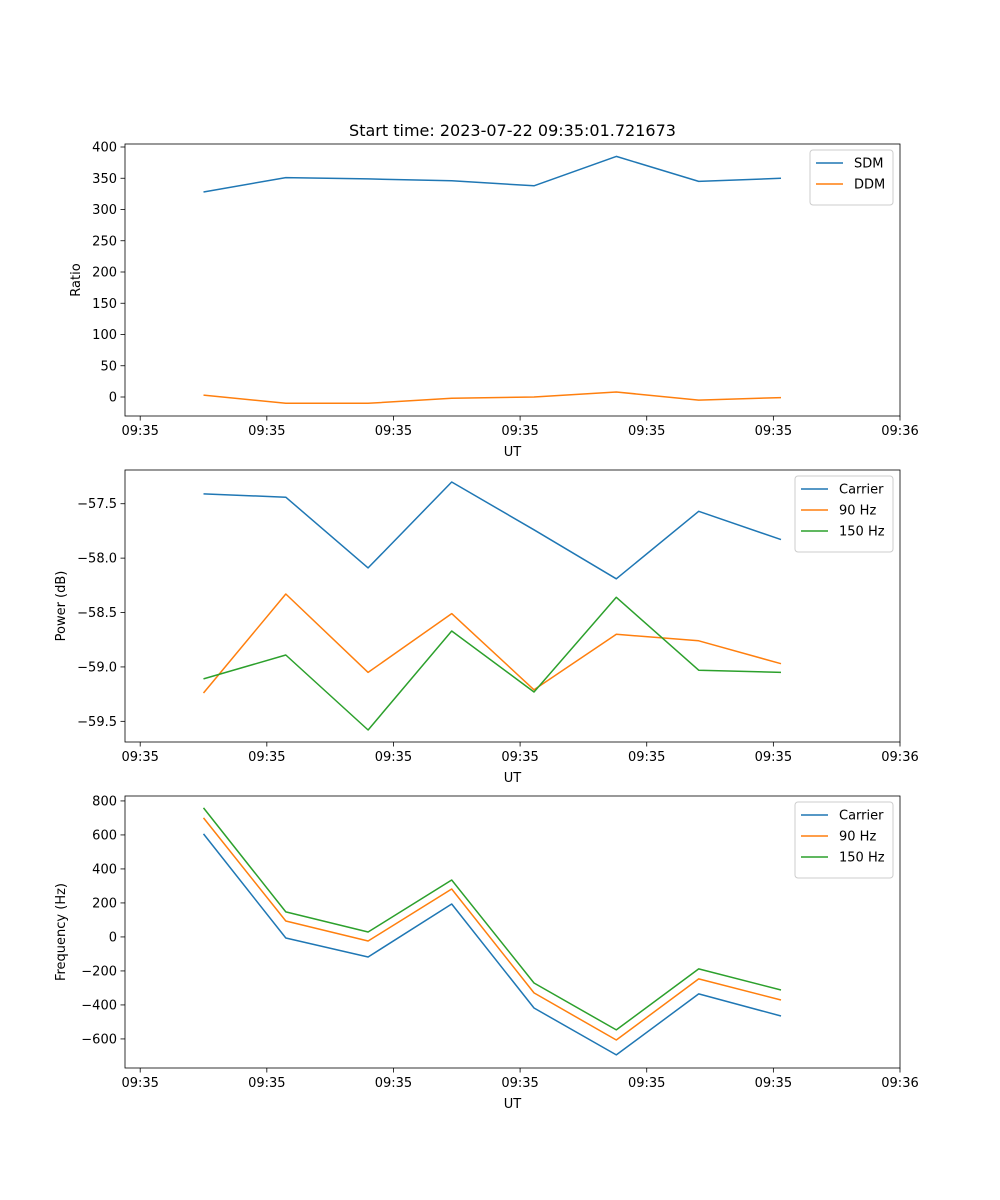 This screenshot has height=1200, width=1000. What do you see at coordinates (97, 667) in the screenshot?
I see `y-tick-label: −59.0` at bounding box center [97, 667].